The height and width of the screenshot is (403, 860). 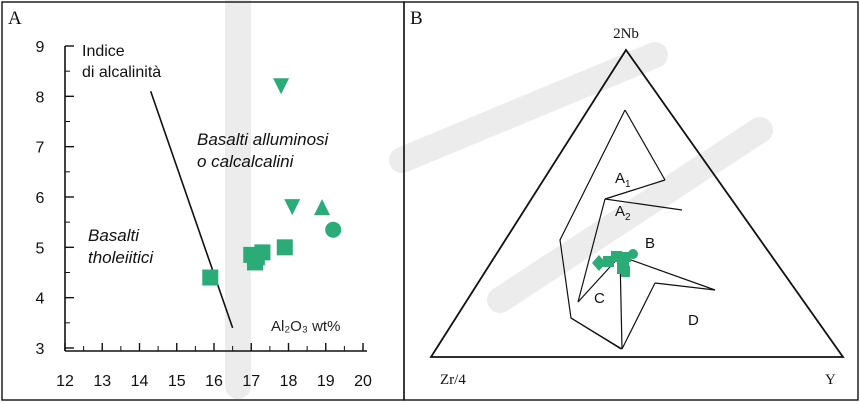 I want to click on x-tick-label: 16, so click(x=214, y=381).